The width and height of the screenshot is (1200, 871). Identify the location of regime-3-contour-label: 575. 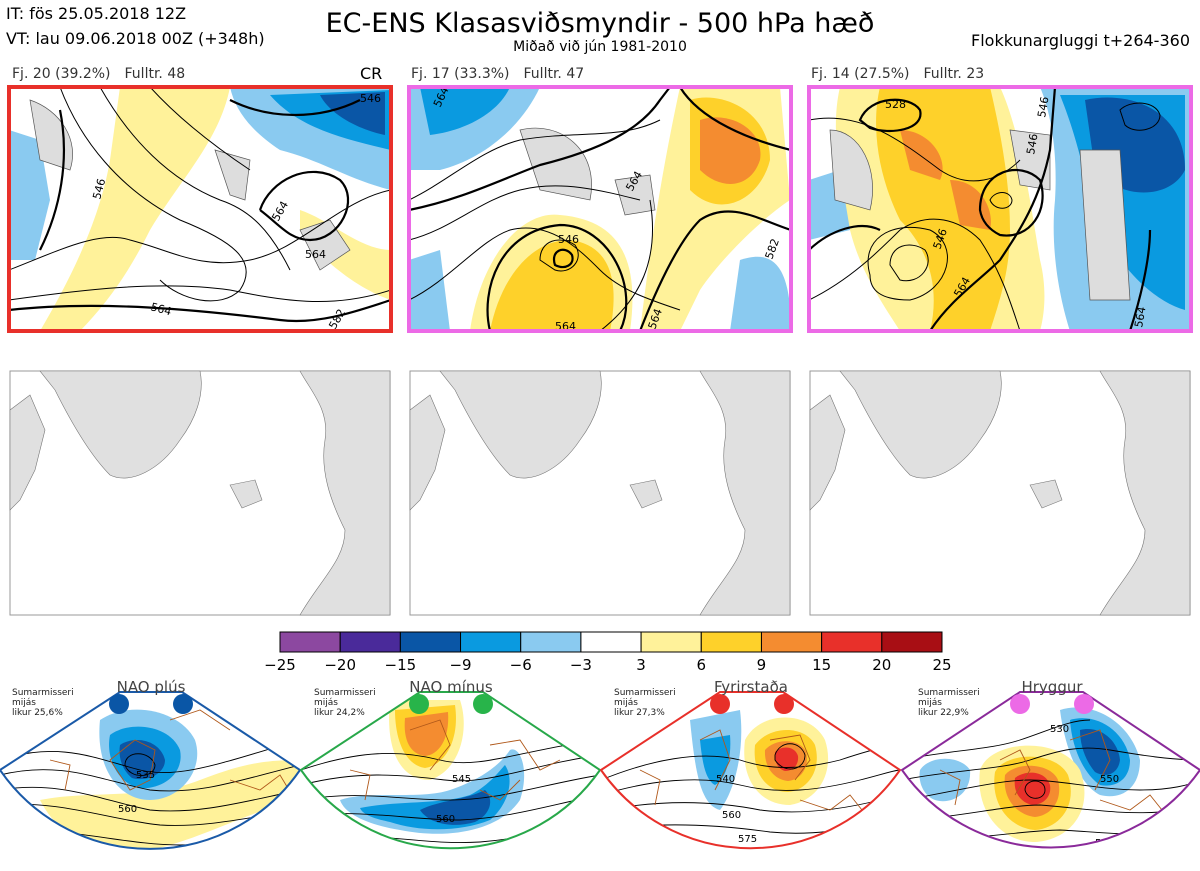
(747, 839).